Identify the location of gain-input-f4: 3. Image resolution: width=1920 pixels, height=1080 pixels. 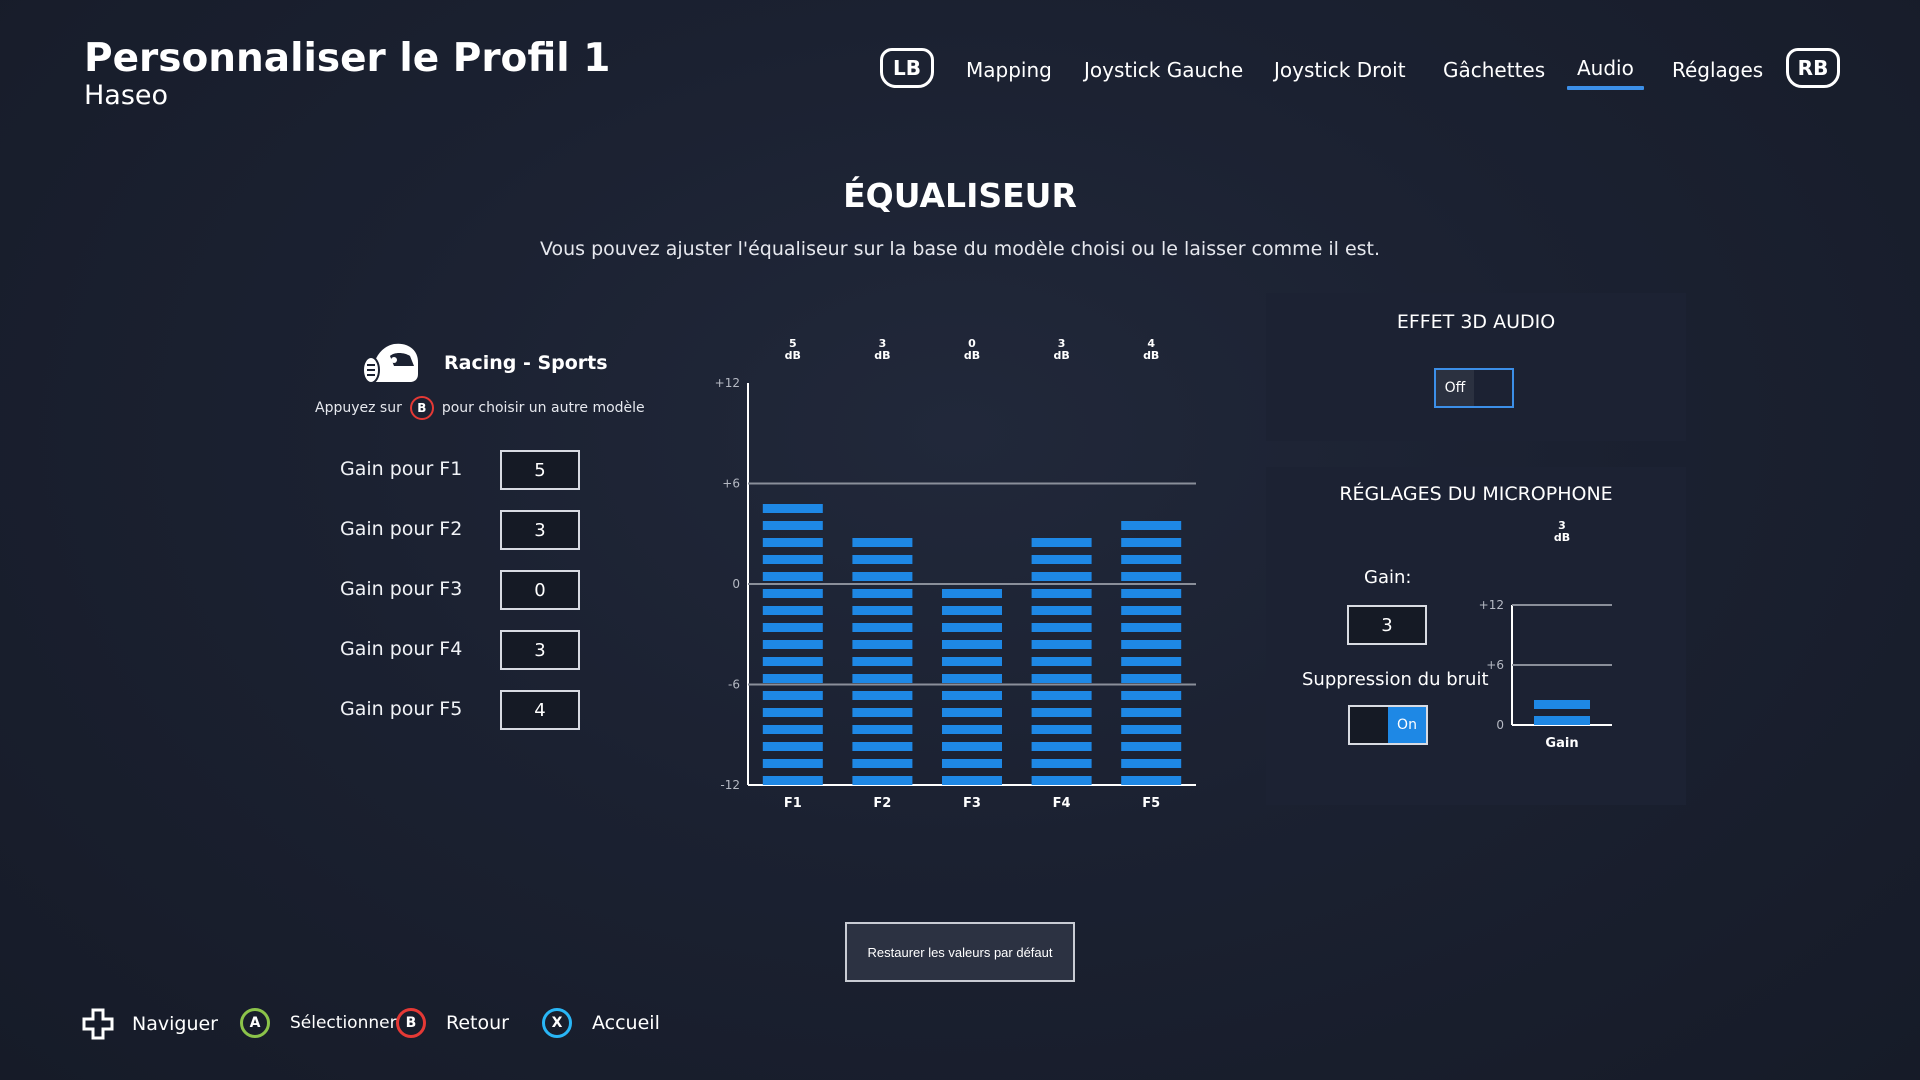
(540, 650).